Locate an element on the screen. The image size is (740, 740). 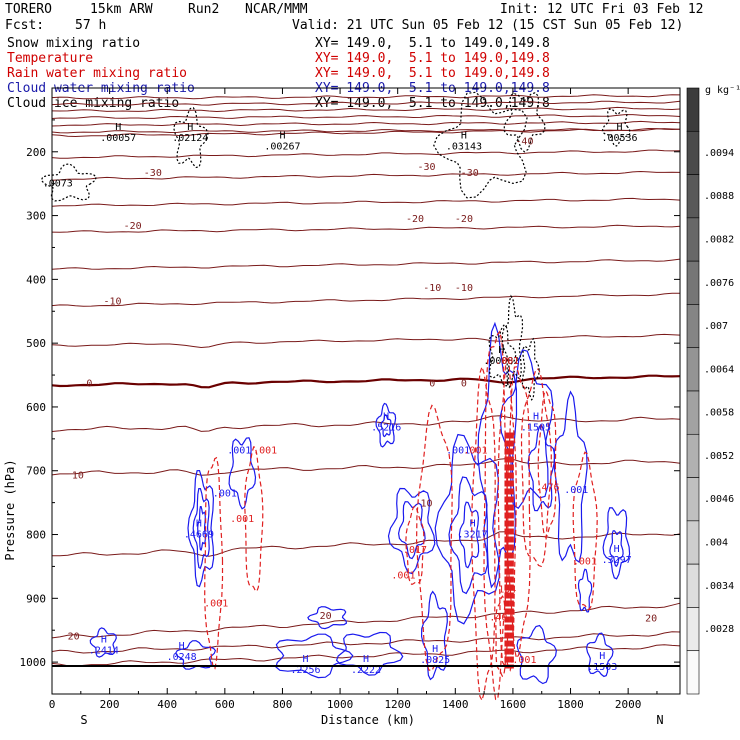
isotherm-label: 20 is located at coordinates (651, 618).